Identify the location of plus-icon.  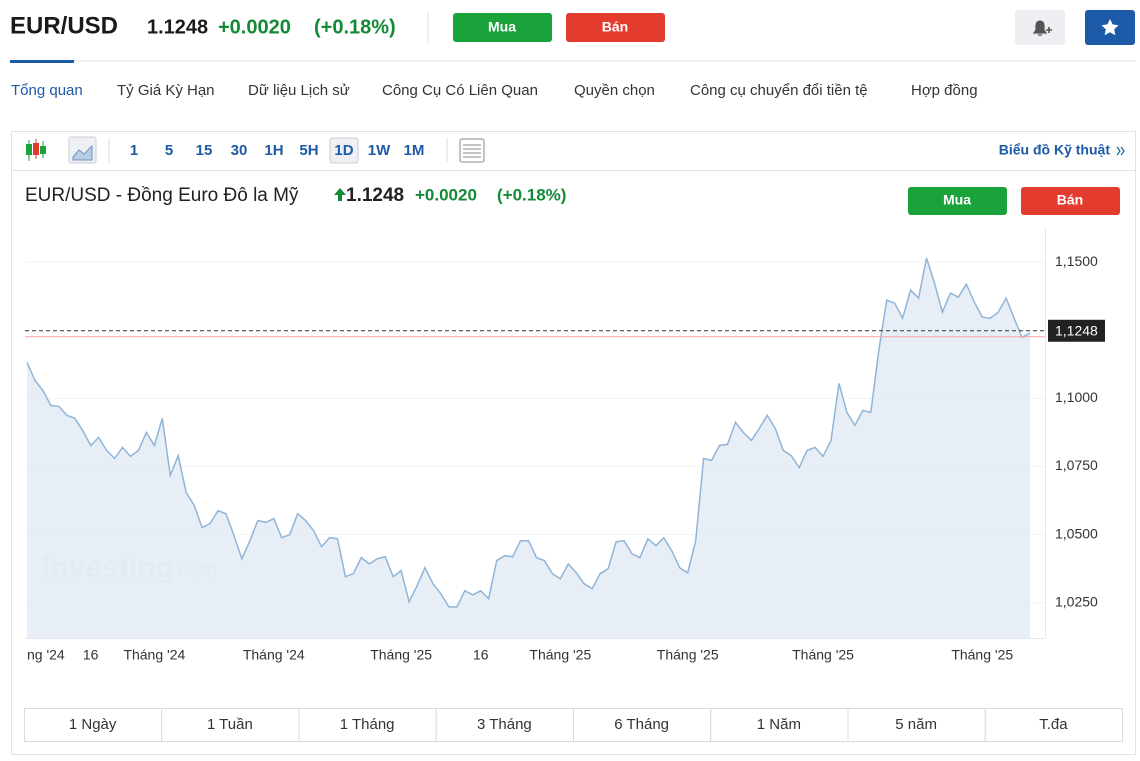
(1049, 30).